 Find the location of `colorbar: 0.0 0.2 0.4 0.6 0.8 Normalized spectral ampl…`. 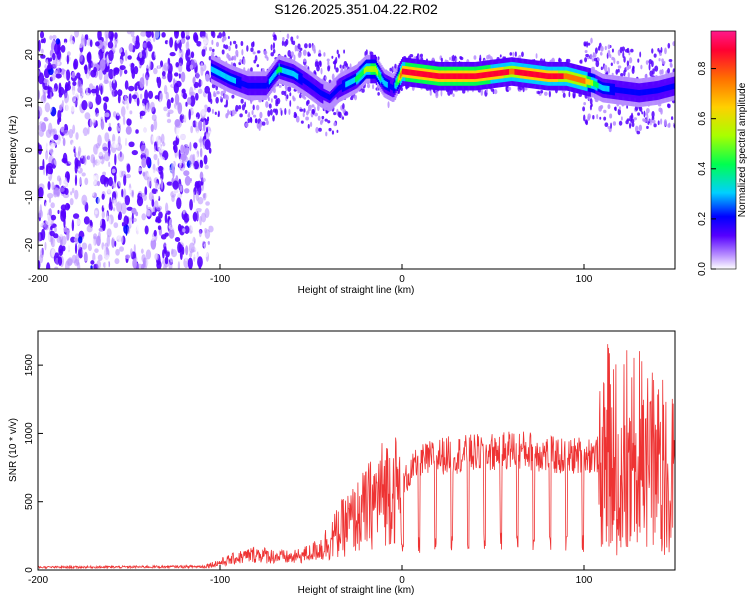

colorbar: 0.0 0.2 0.4 0.6 0.8 Normalized spectral ampl… is located at coordinates (722, 153).